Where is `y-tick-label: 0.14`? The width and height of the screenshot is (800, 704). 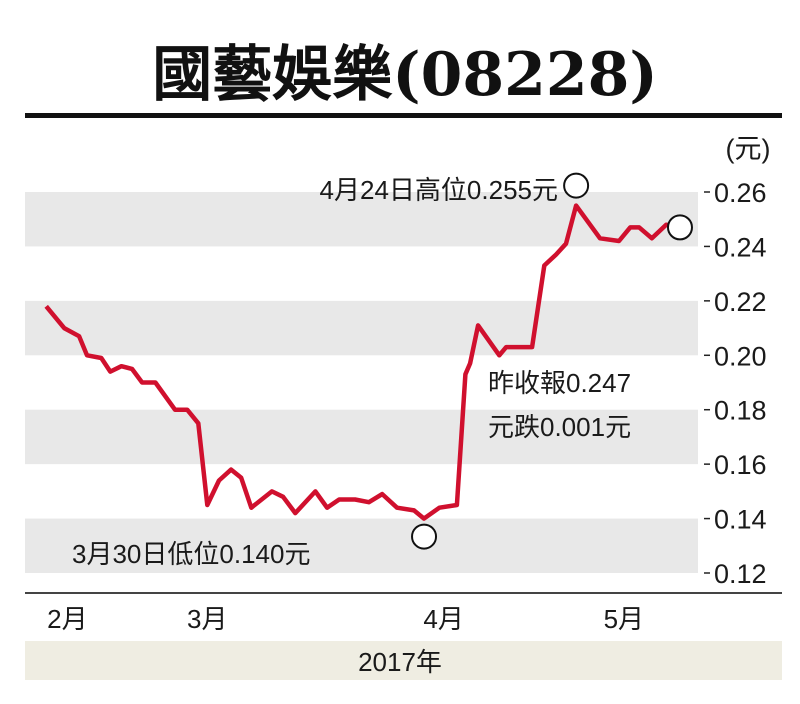
y-tick-label: 0.14 is located at coordinates (740, 520).